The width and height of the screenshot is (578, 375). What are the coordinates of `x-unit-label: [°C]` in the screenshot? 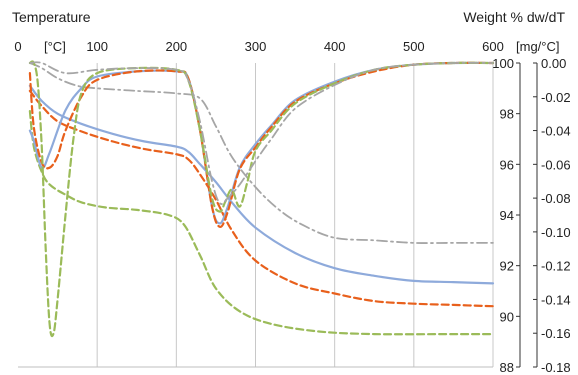 It's located at (55, 46).